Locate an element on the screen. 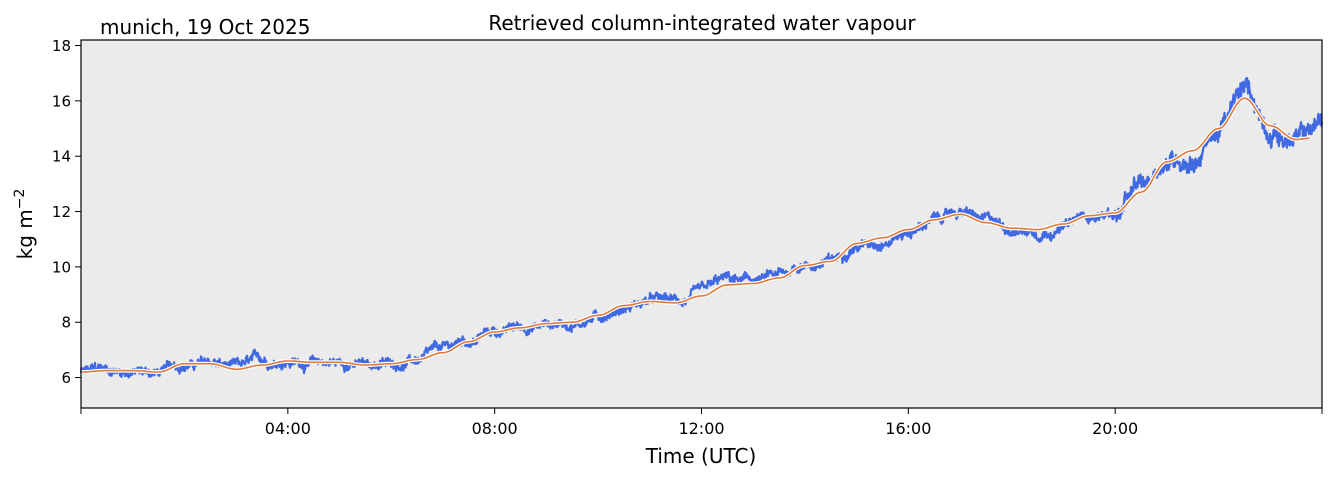 This screenshot has width=1334, height=482. chart-title: Retrieved column-integrated water vapour is located at coordinates (702, 23).